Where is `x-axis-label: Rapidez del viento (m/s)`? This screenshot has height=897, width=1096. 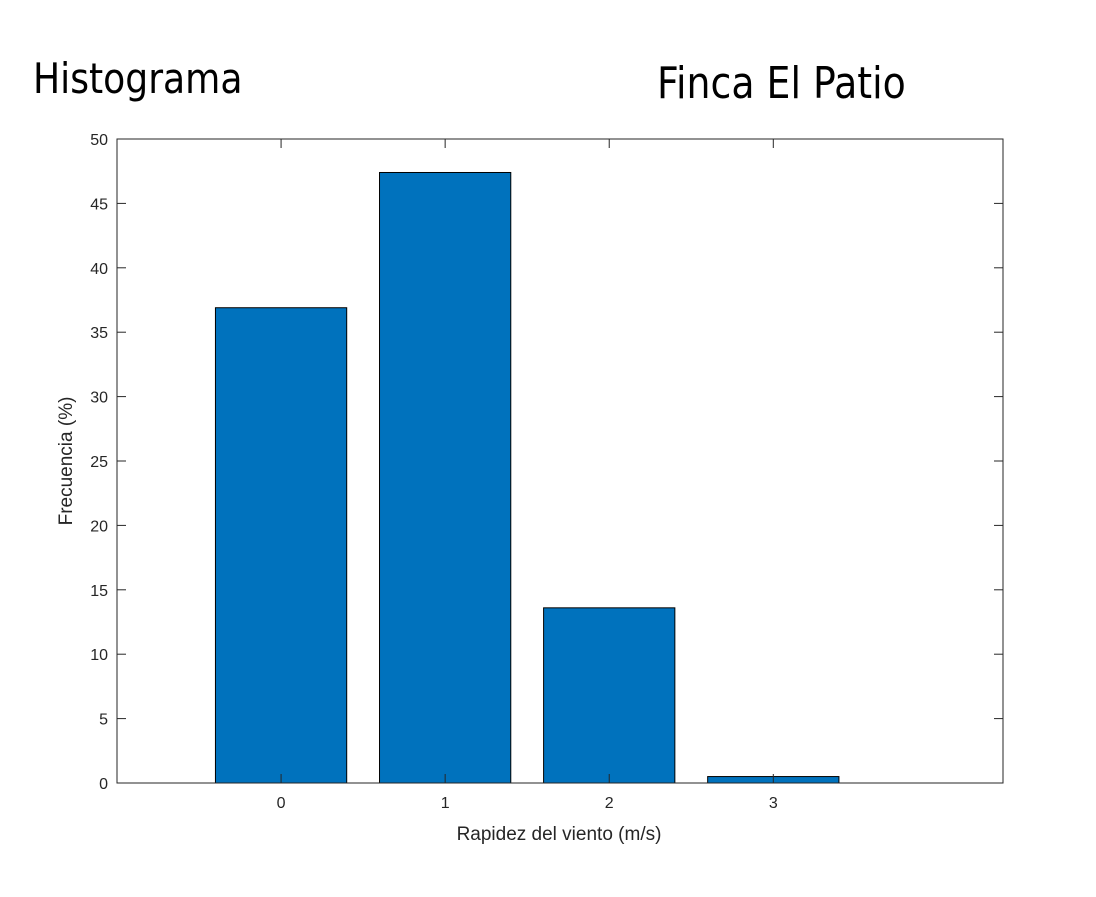
x-axis-label: Rapidez del viento (m/s) is located at coordinates (559, 834).